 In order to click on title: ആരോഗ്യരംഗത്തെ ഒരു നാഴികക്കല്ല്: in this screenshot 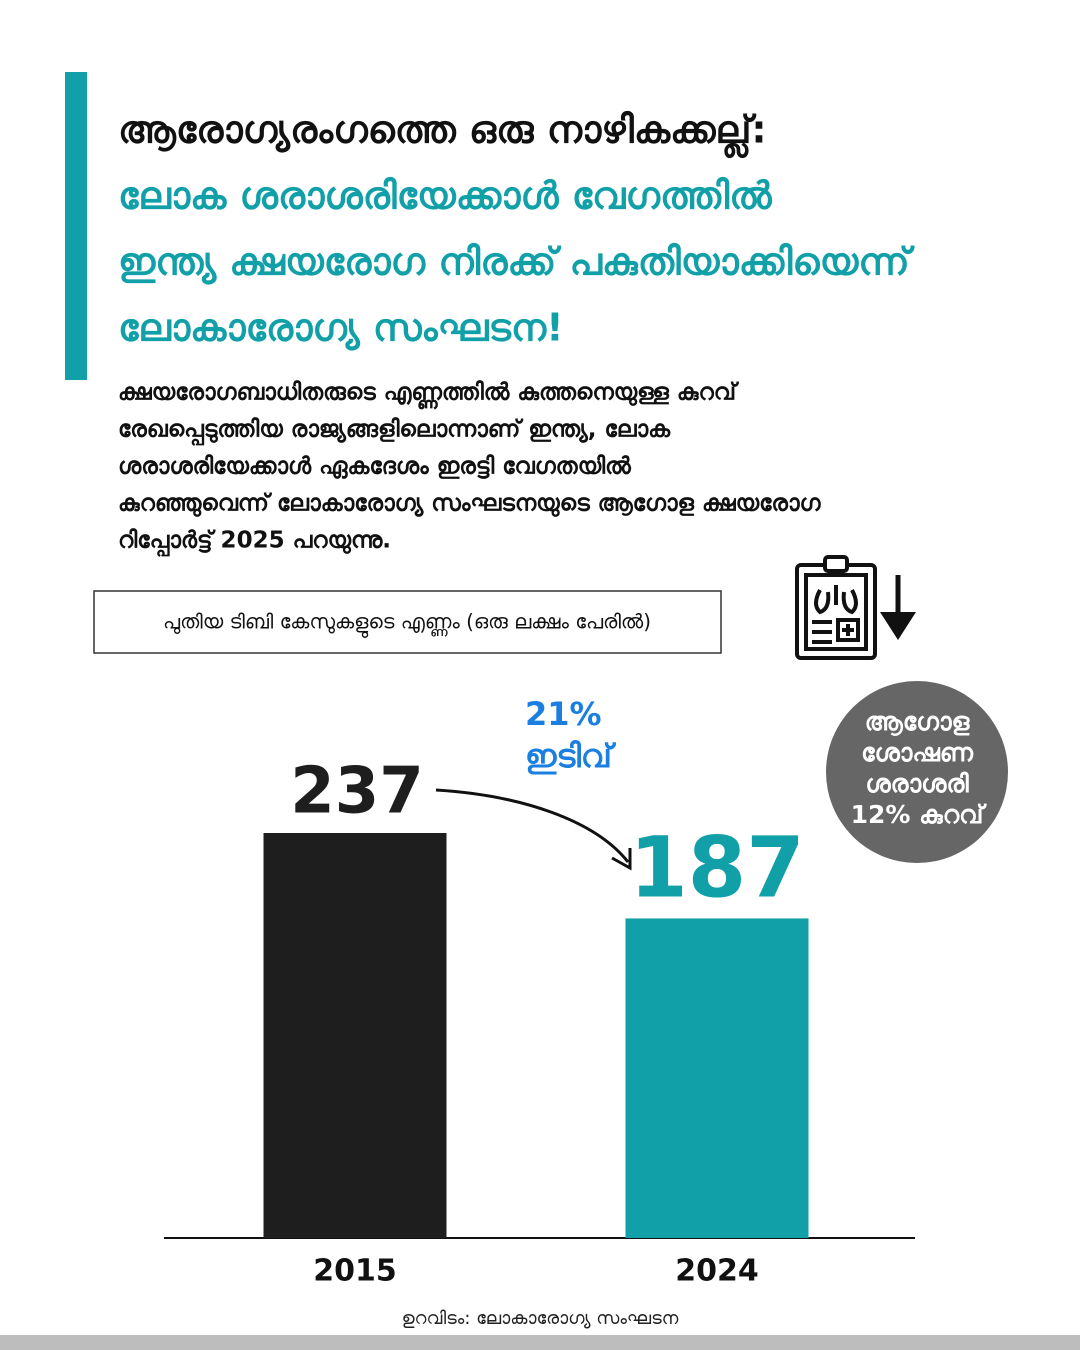, I will do `click(442, 134)`.